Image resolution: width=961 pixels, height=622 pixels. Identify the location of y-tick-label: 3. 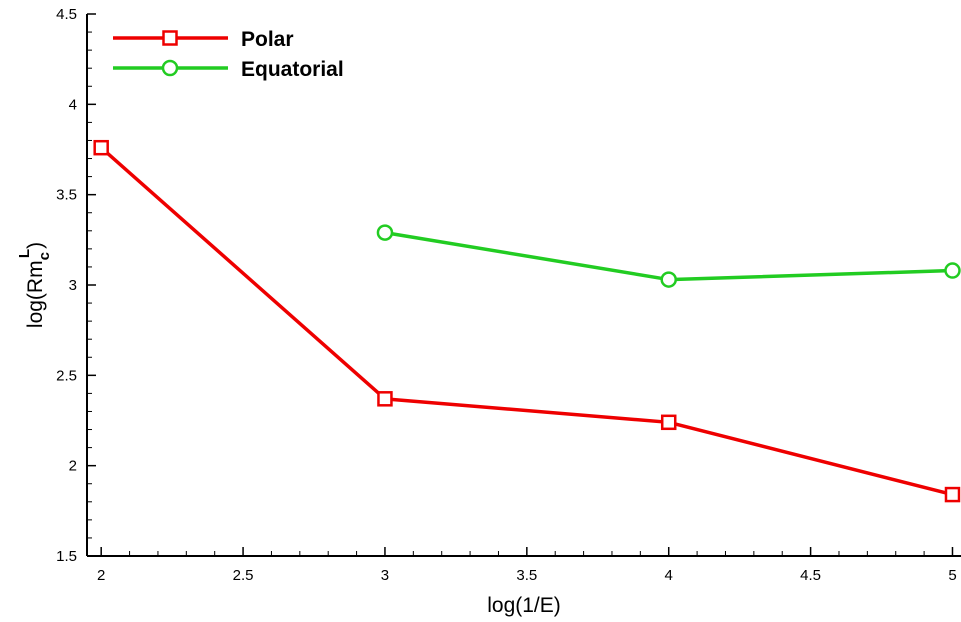
(73, 285).